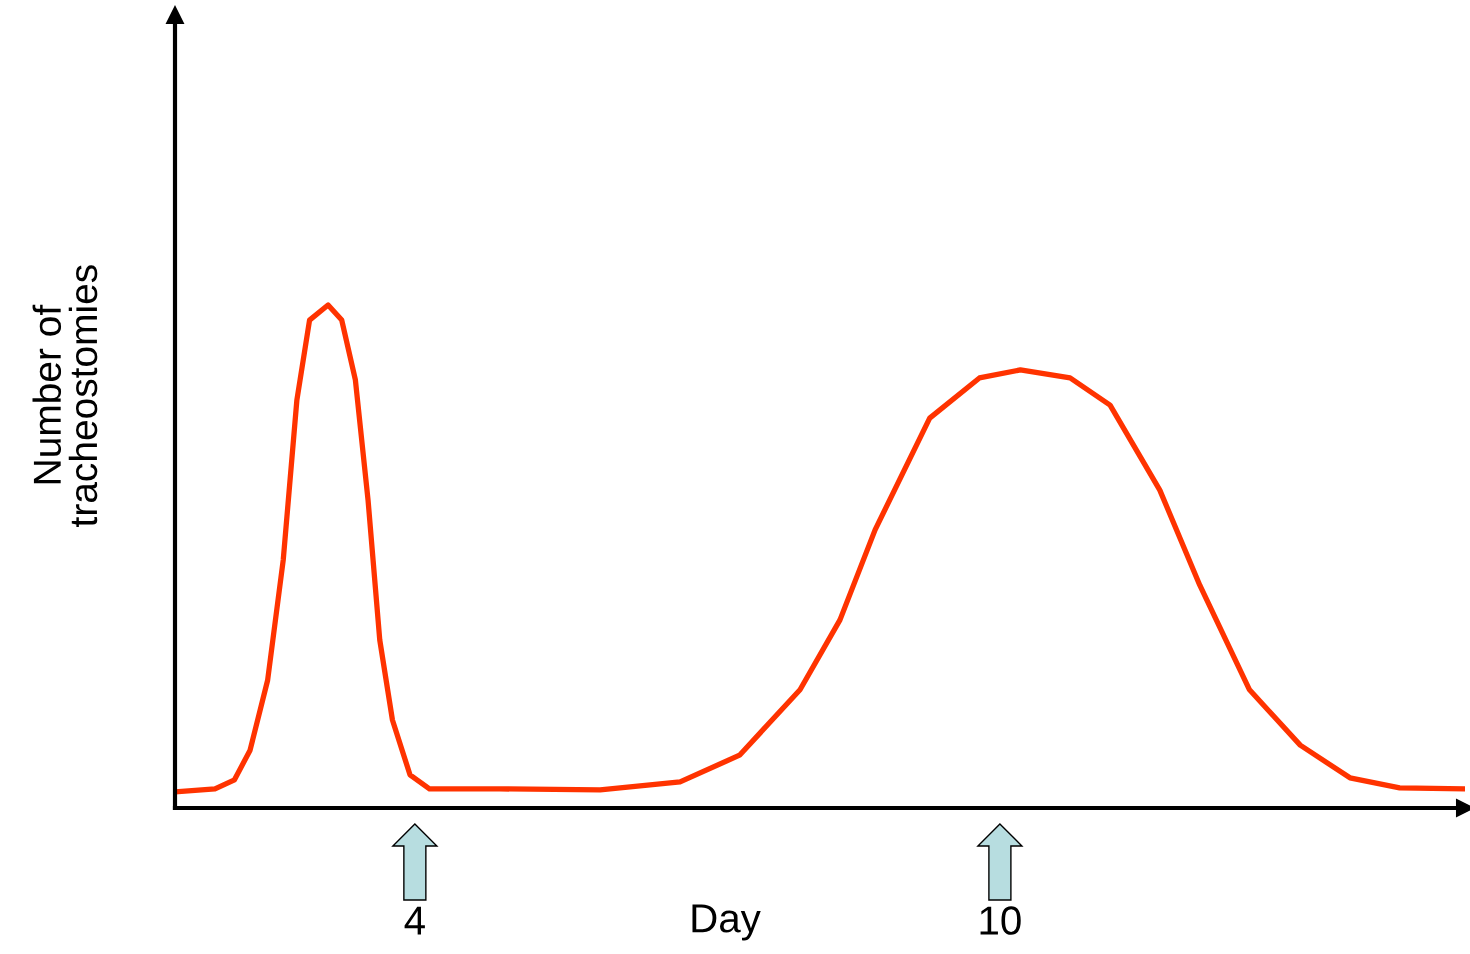 Image resolution: width=1470 pixels, height=954 pixels. What do you see at coordinates (1000, 920) in the screenshot?
I see `x-tick-label: 10` at bounding box center [1000, 920].